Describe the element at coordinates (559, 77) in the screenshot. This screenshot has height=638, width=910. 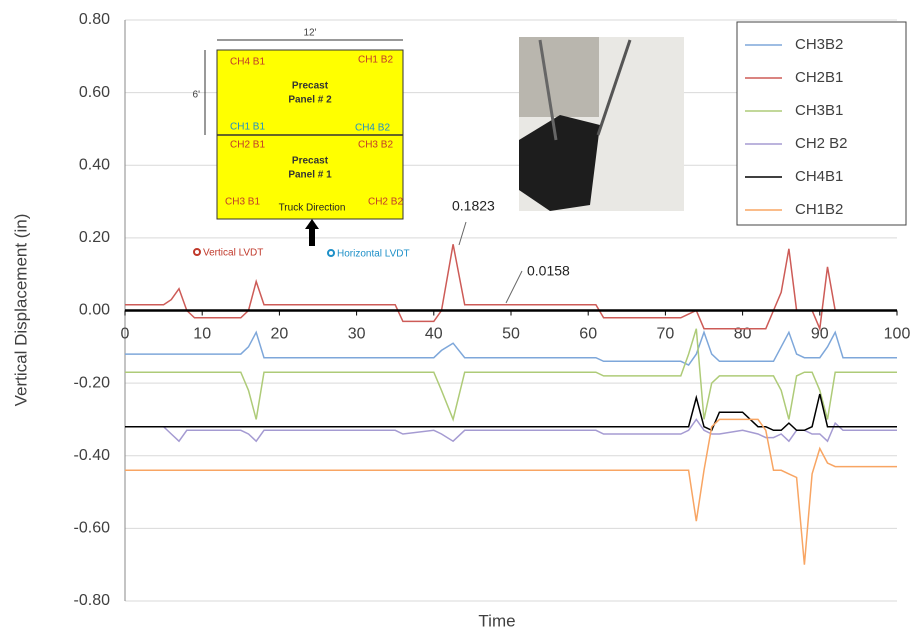
I see `photo-ground` at that location.